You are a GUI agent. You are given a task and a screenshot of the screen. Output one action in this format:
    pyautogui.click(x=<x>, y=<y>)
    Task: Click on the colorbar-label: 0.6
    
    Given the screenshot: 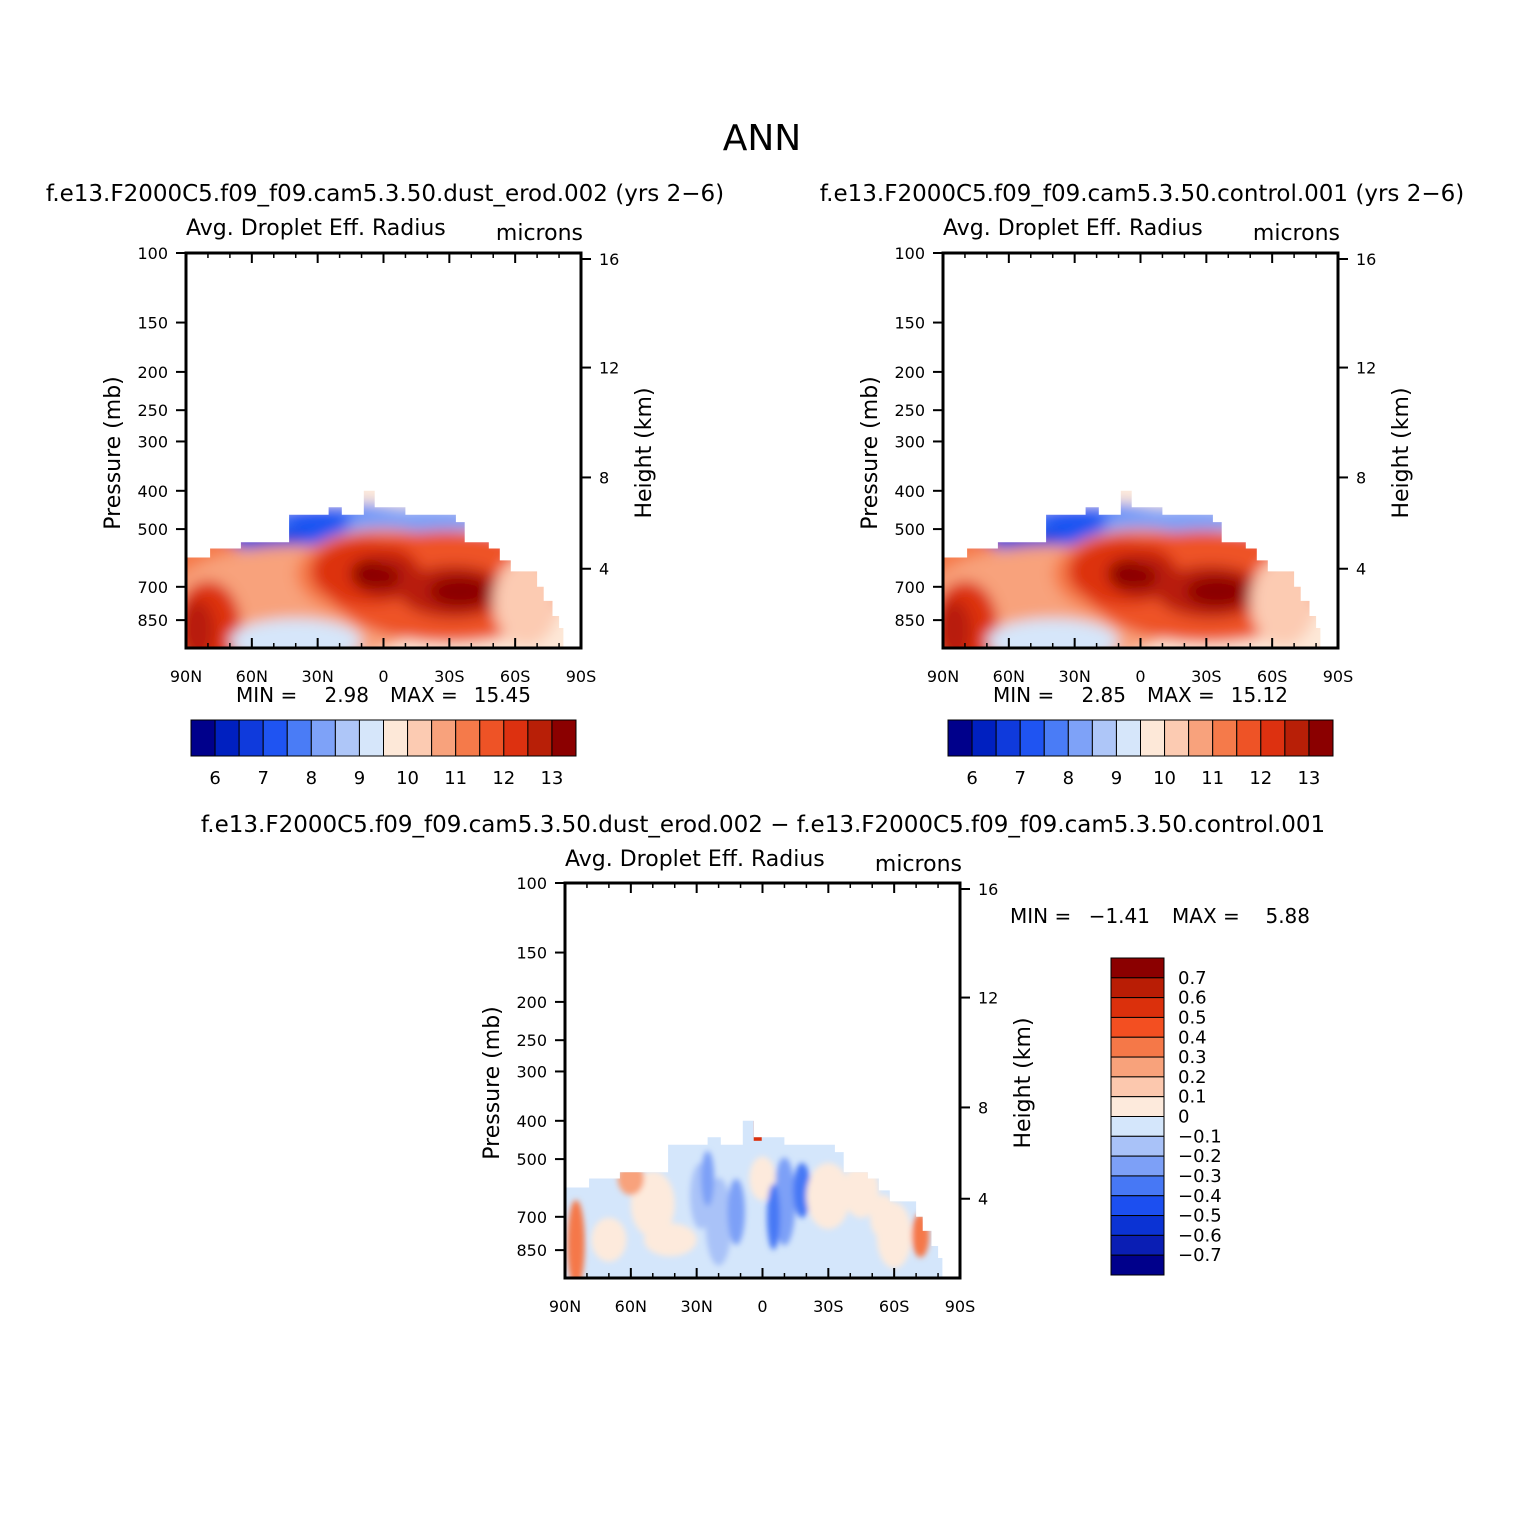 What is the action you would take?
    pyautogui.click(x=1192, y=998)
    